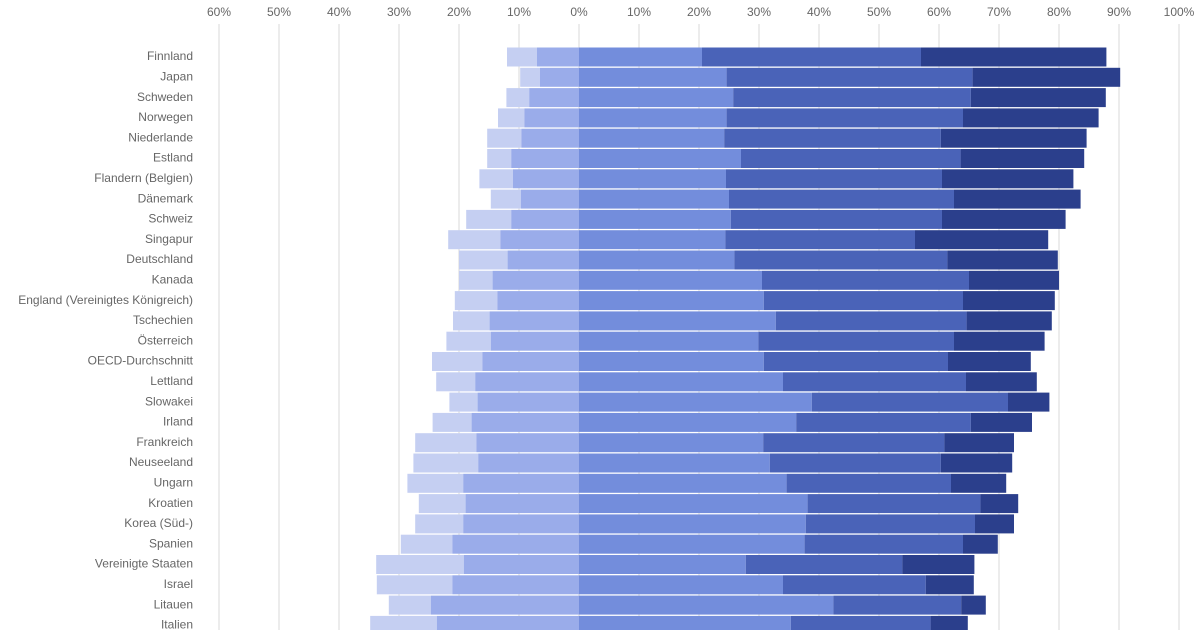 Image resolution: width=1200 pixels, height=630 pixels. What do you see at coordinates (173, 604) in the screenshot?
I see `country-label: Litauen` at bounding box center [173, 604].